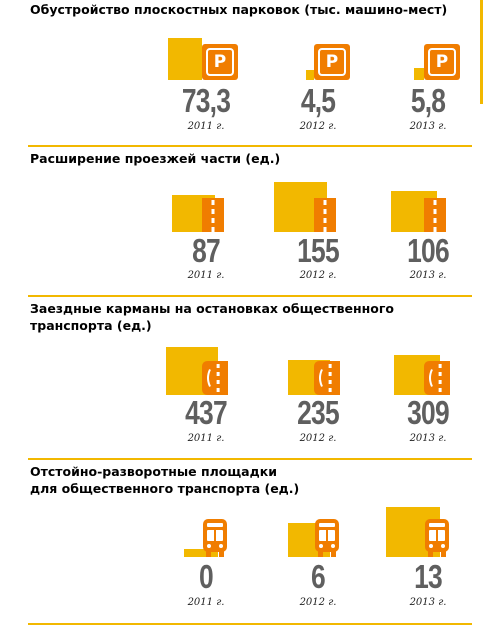 This screenshot has width=485, height=635. What do you see at coordinates (153, 471) in the screenshot?
I see `section-title-line: Отстойно-разворотные площадки` at bounding box center [153, 471].